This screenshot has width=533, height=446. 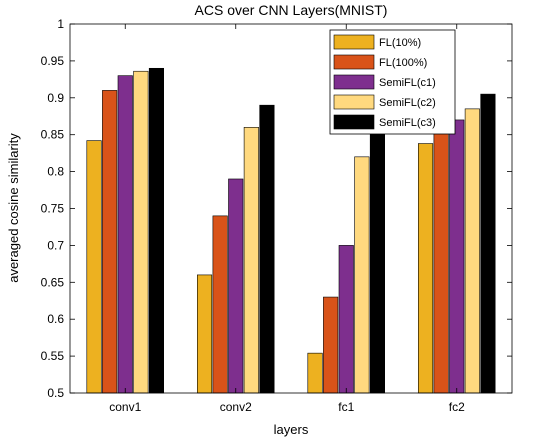 I want to click on legend-label: SemiFL(c1), so click(x=407, y=83).